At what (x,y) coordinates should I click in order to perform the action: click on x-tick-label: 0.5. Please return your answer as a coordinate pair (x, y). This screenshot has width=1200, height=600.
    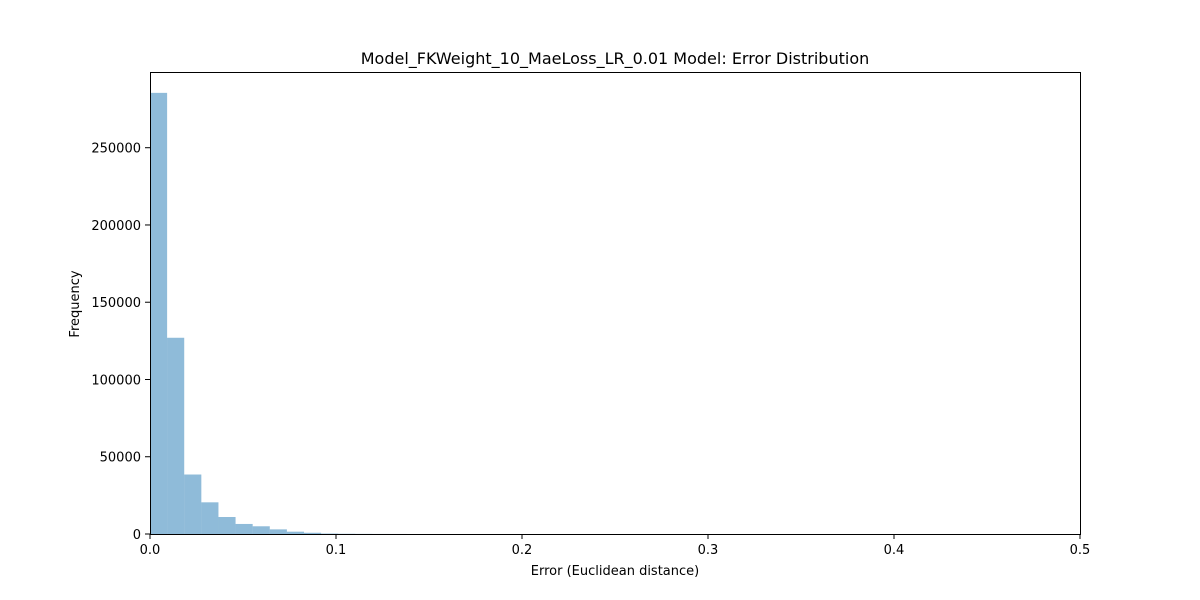
    Looking at the image, I should click on (1080, 550).